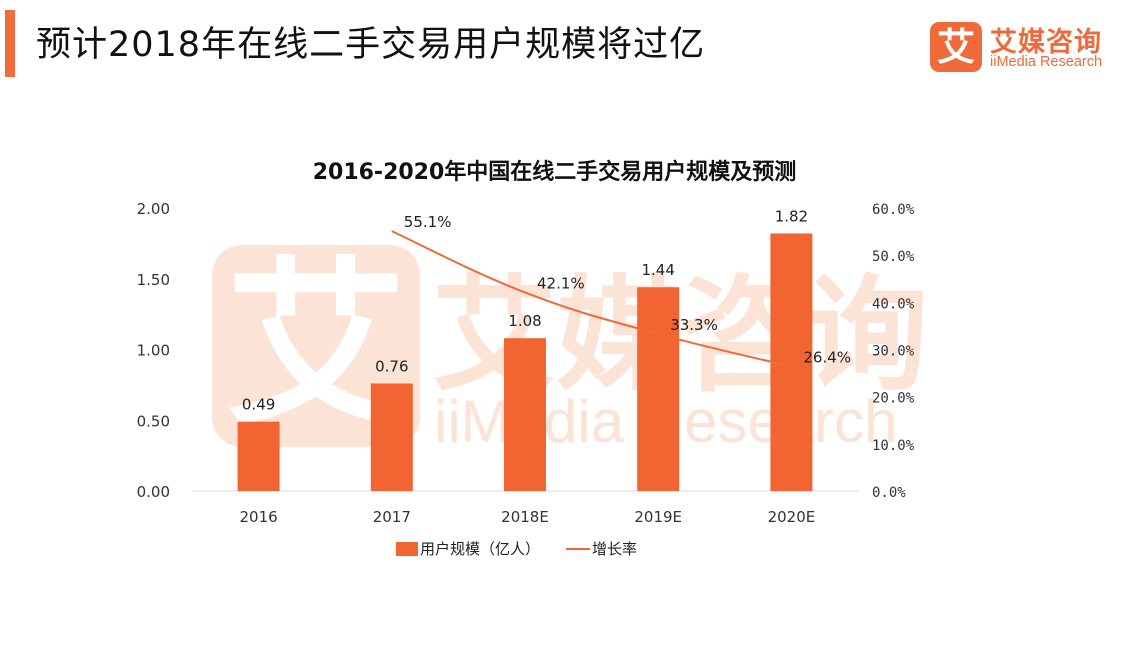 This screenshot has height=652, width=1123. What do you see at coordinates (1046, 62) in the screenshot?
I see `logo-name-en: iiMedia Research` at bounding box center [1046, 62].